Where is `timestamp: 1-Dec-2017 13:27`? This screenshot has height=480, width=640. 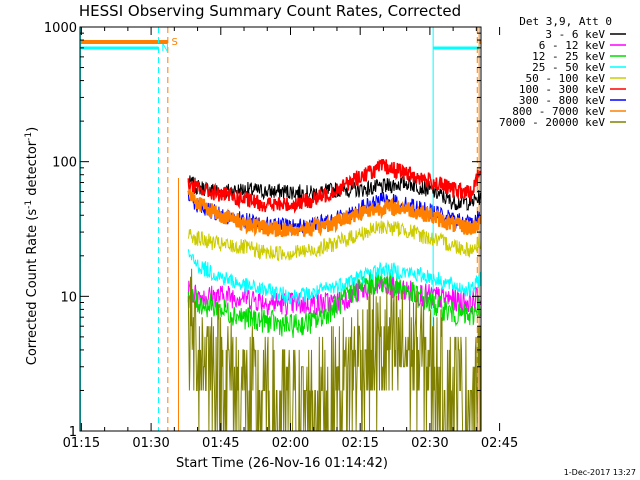
timestamp: 1-Dec-2017 13:27 is located at coordinates (600, 472).